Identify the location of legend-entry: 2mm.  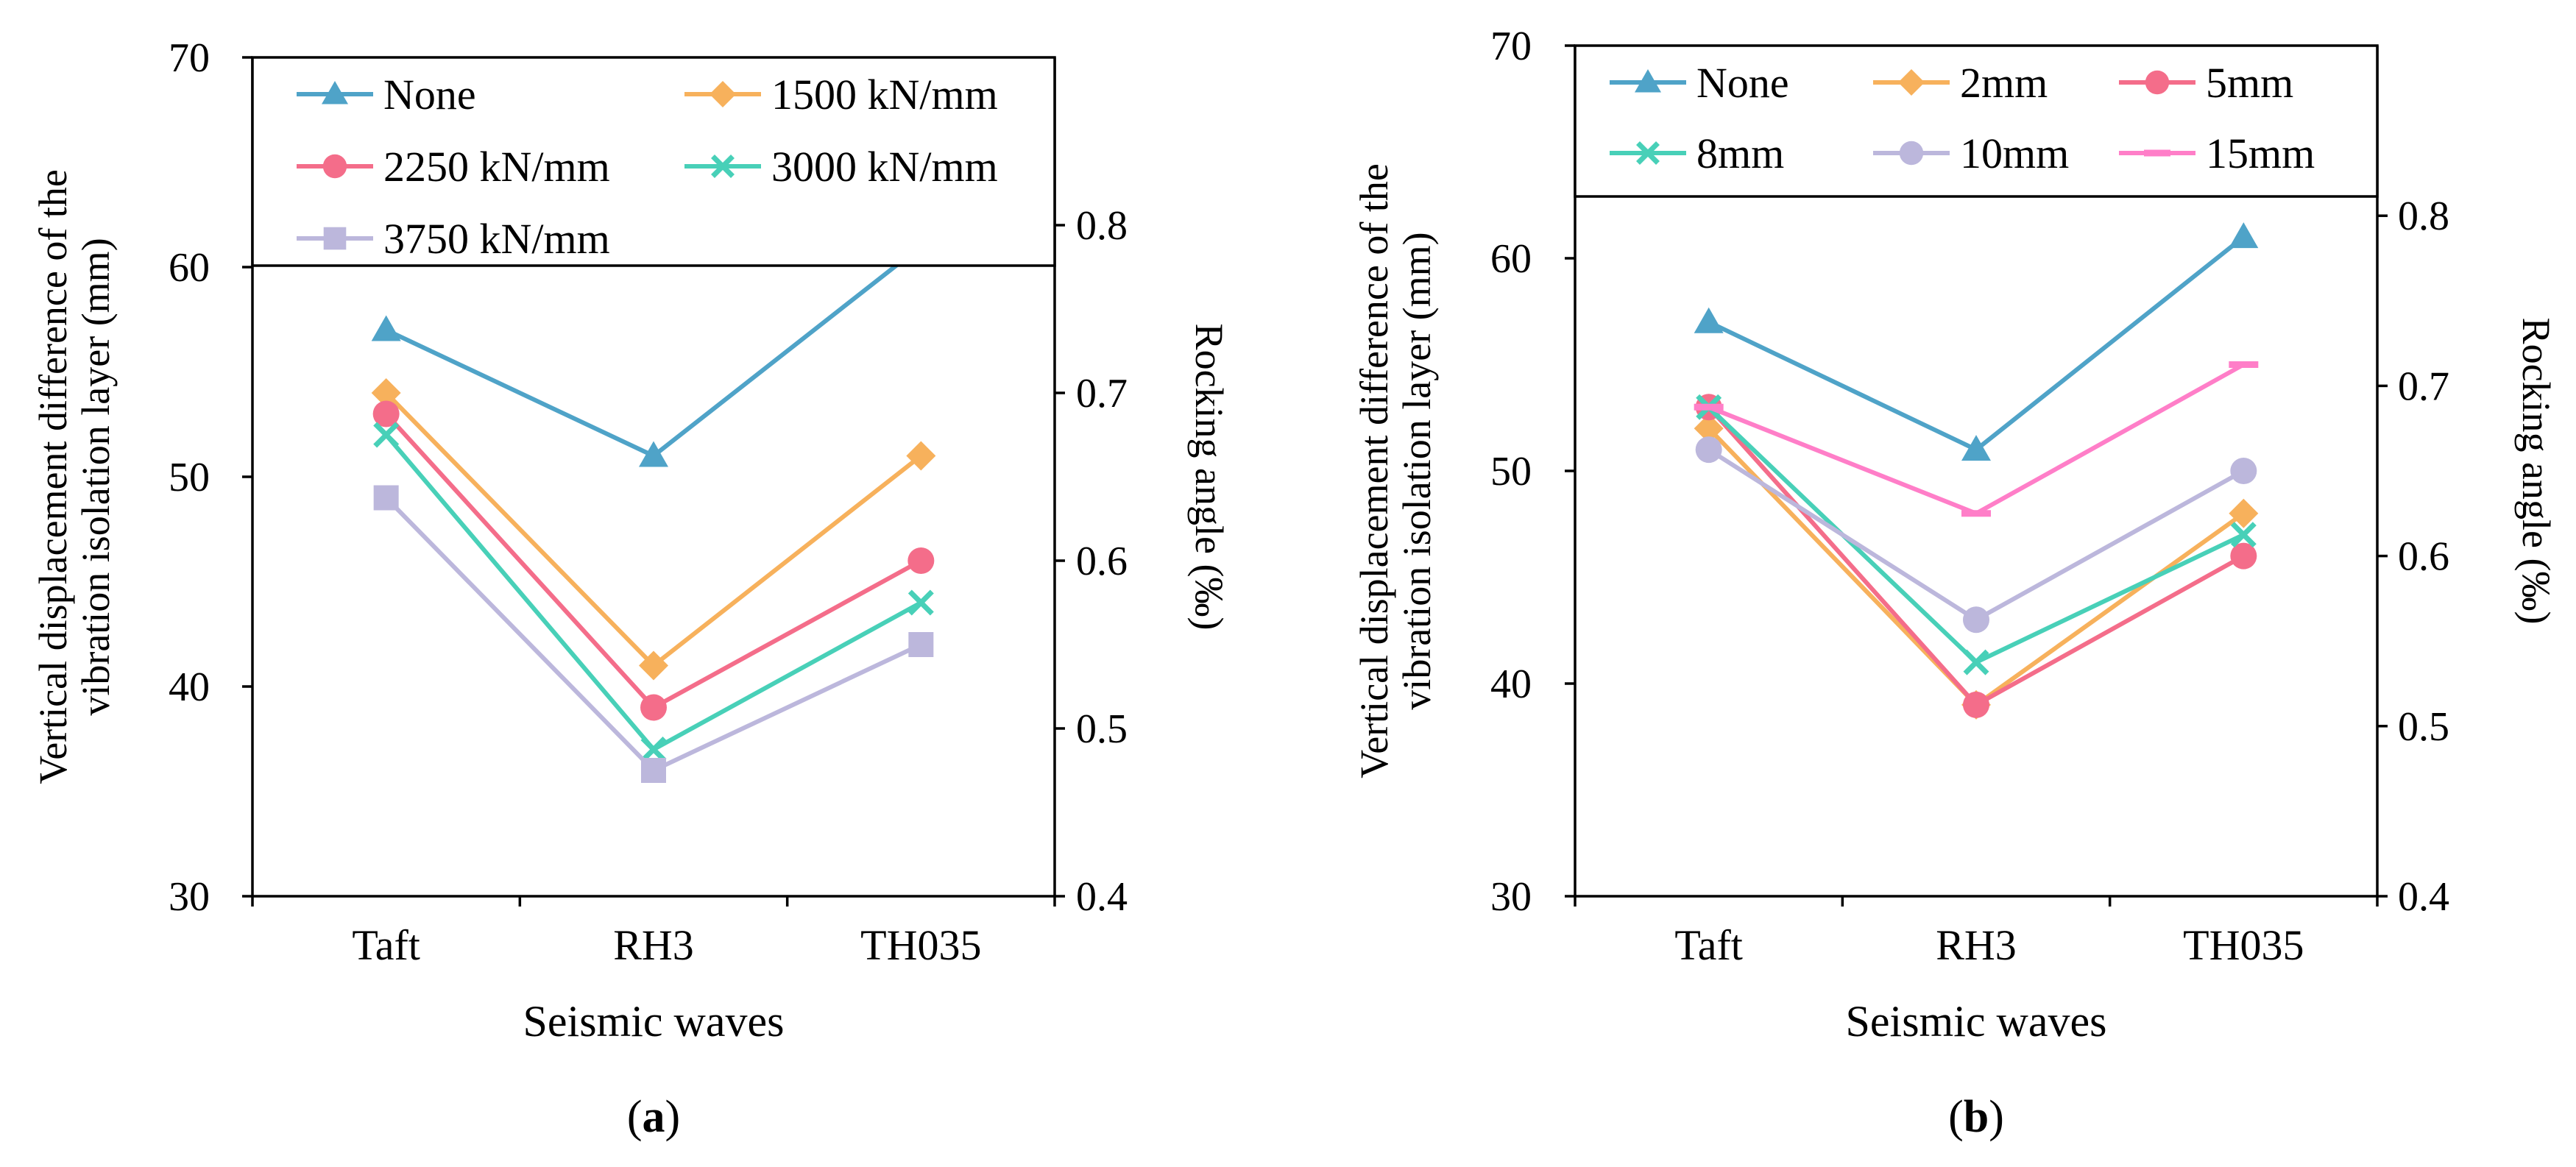
(1960, 83).